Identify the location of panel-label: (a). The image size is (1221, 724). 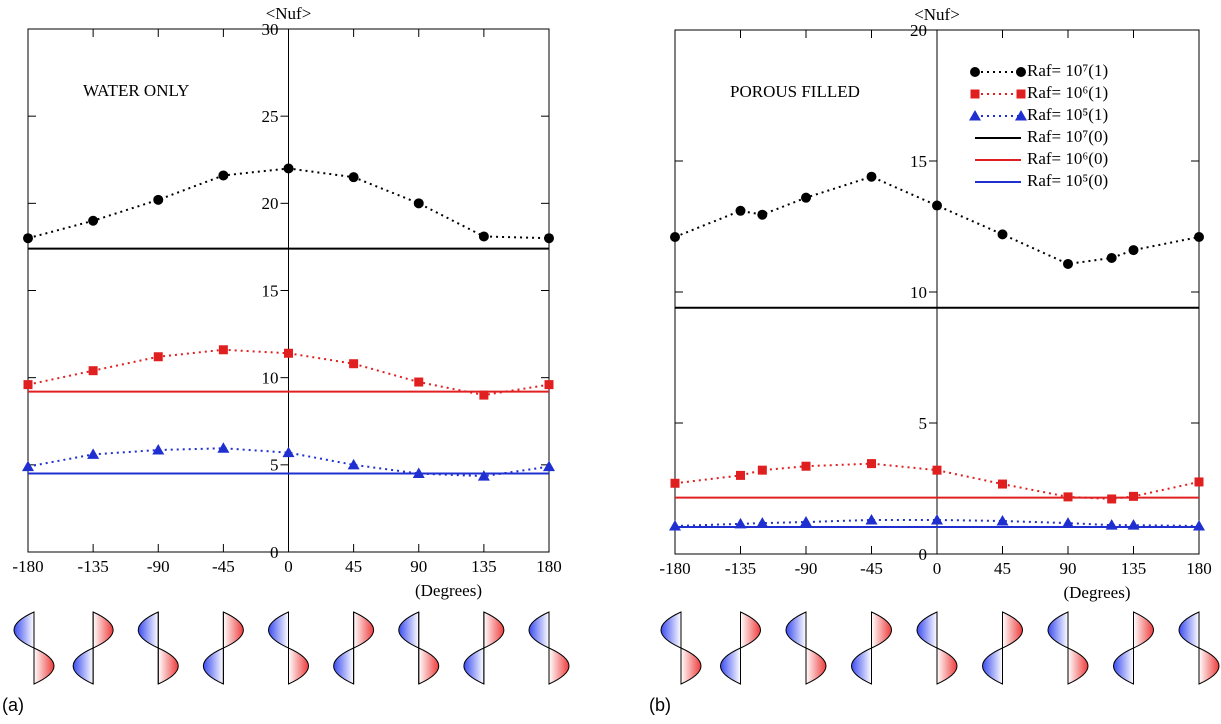
(13, 705).